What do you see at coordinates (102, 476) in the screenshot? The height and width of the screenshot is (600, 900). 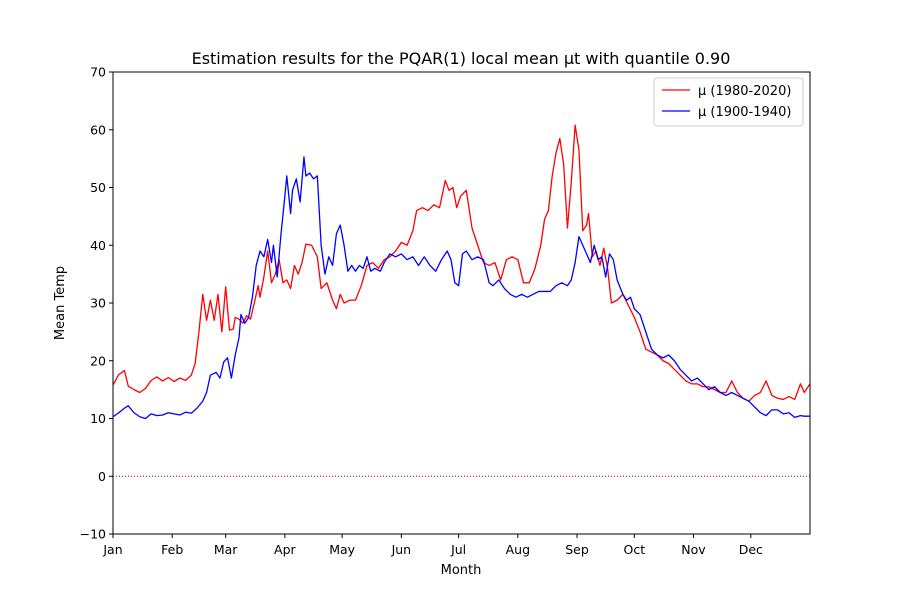 I see `y-tick-label: 0` at bounding box center [102, 476].